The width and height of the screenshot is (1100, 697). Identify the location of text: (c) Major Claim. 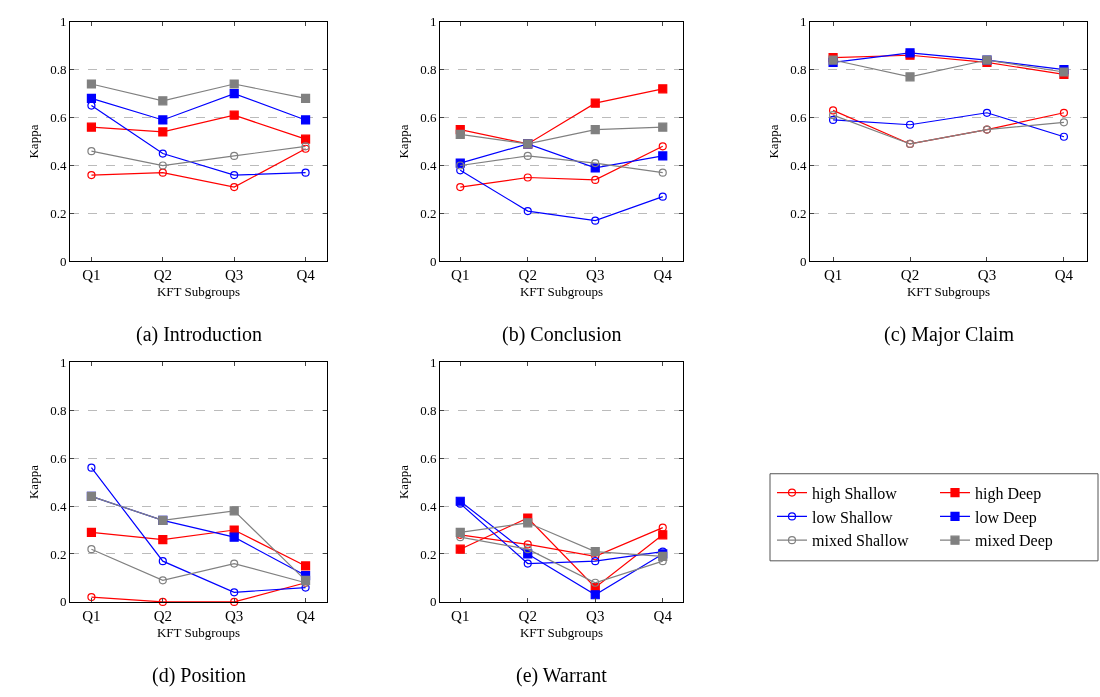
(949, 334).